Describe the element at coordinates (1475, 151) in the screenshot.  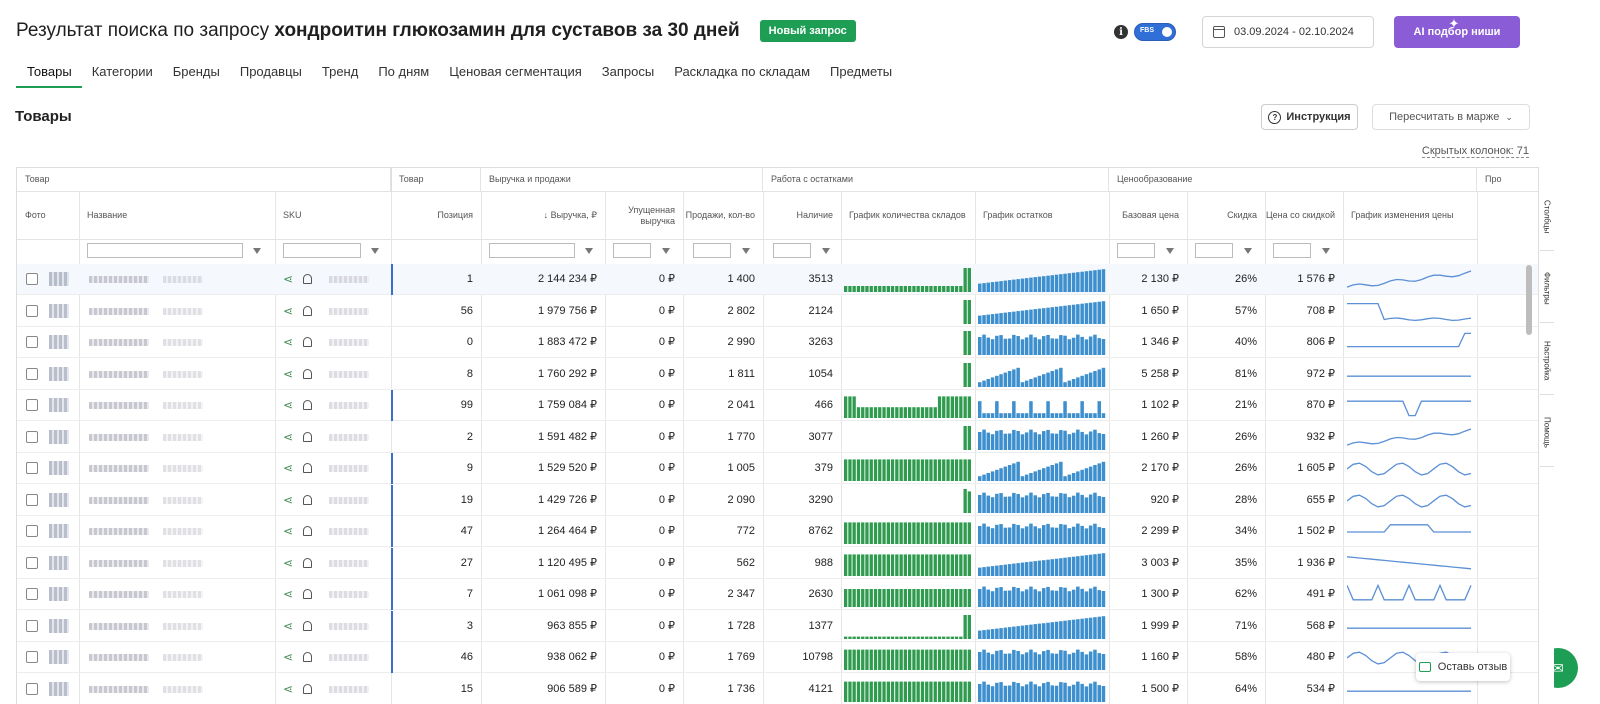
I see `hidden-columns-link: Скрытых колонок: 71` at that location.